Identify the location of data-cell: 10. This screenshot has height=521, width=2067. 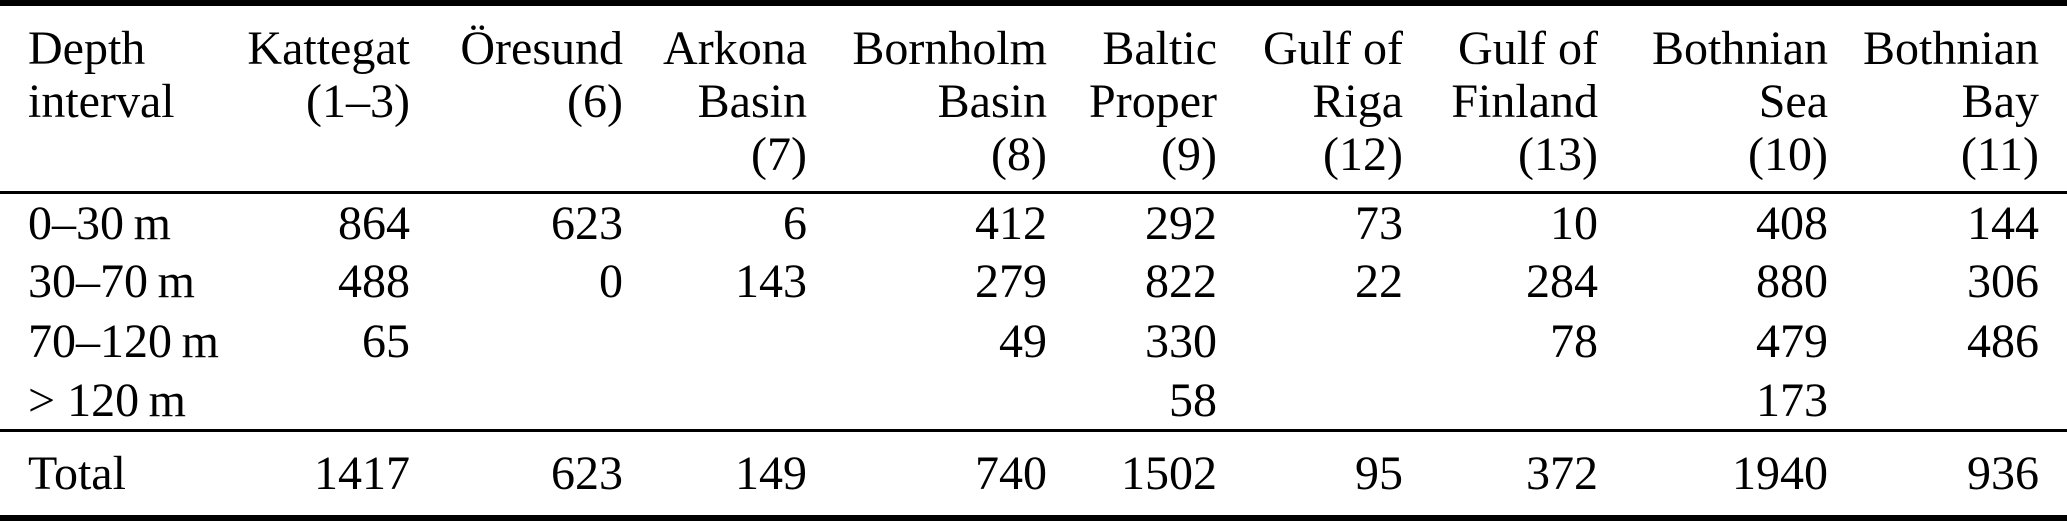
(1574, 223).